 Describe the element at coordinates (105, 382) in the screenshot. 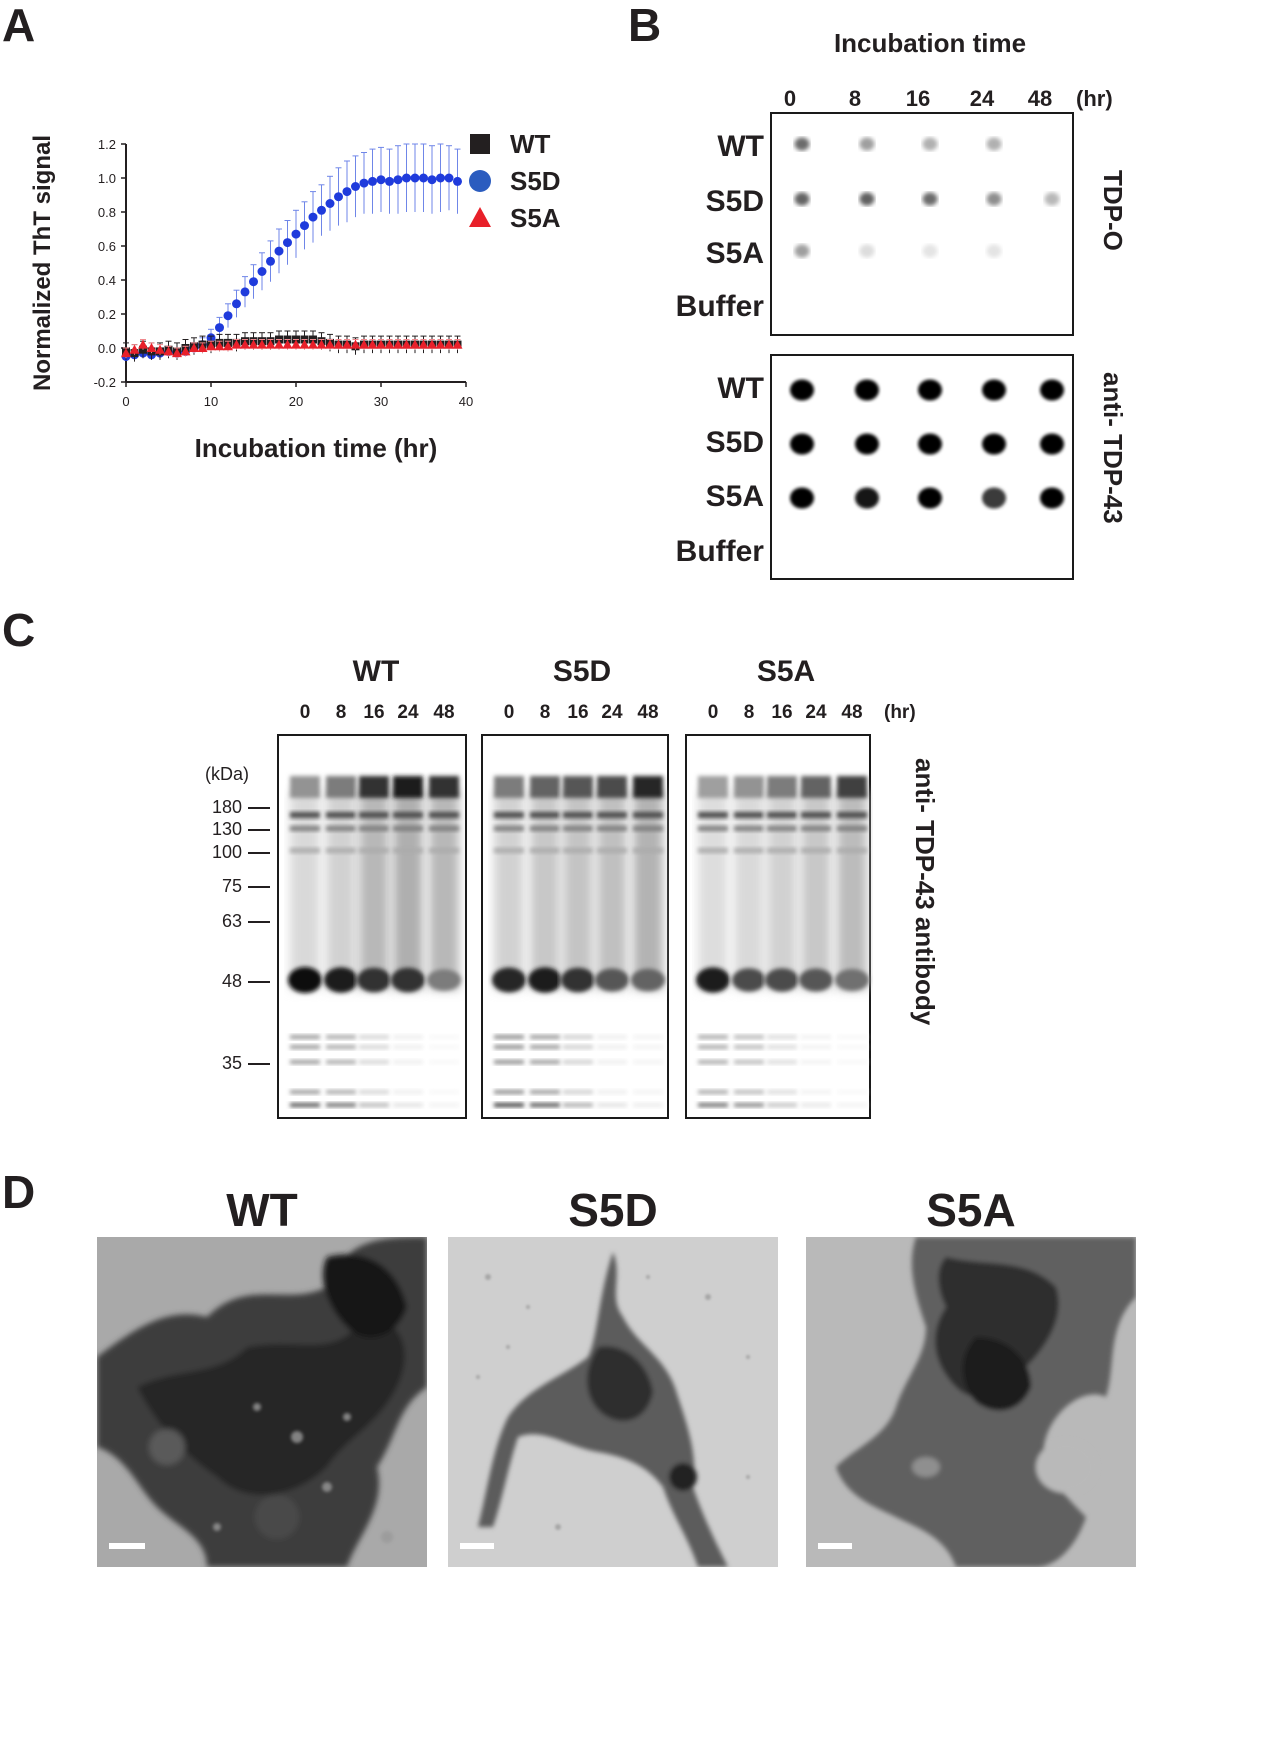

I see `y-tick-label: -0.2` at that location.